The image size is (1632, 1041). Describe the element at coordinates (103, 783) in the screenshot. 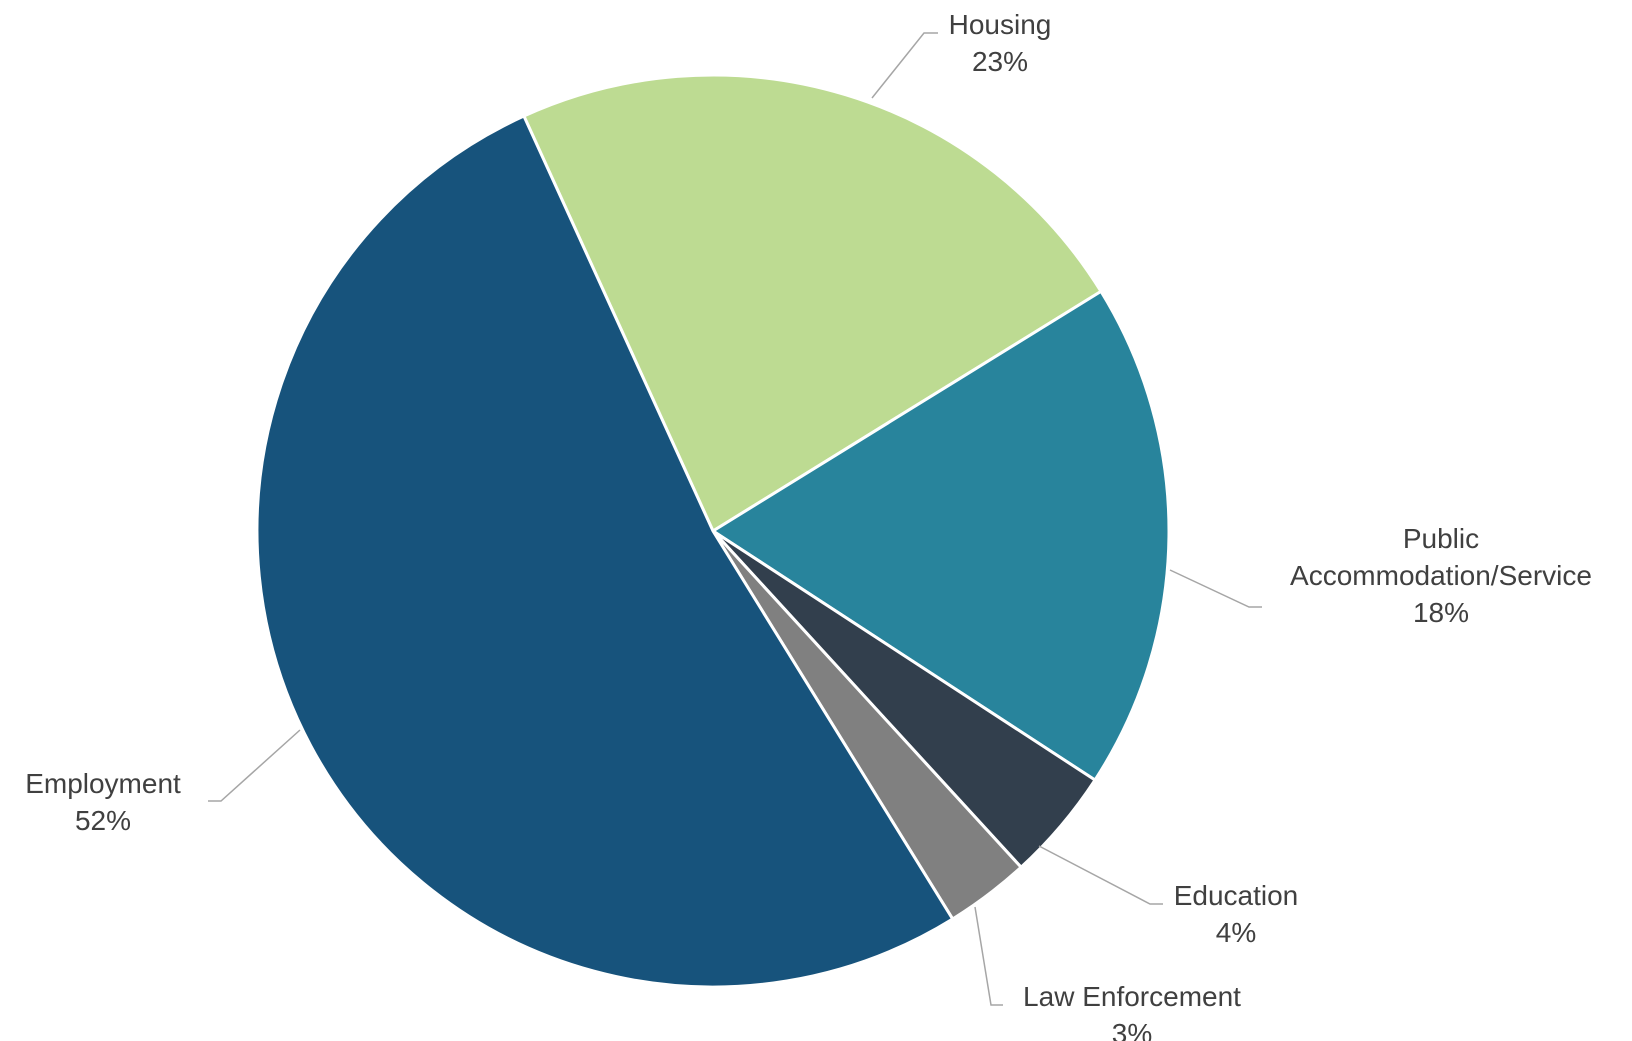

I see `data-label-category: Employment` at that location.